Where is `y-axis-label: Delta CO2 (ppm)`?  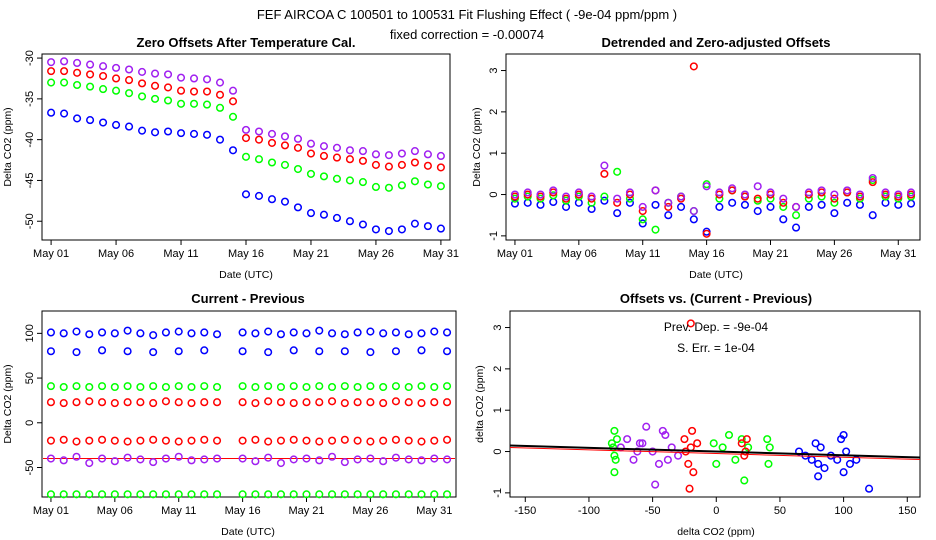 y-axis-label: Delta CO2 (ppm) is located at coordinates (8, 403).